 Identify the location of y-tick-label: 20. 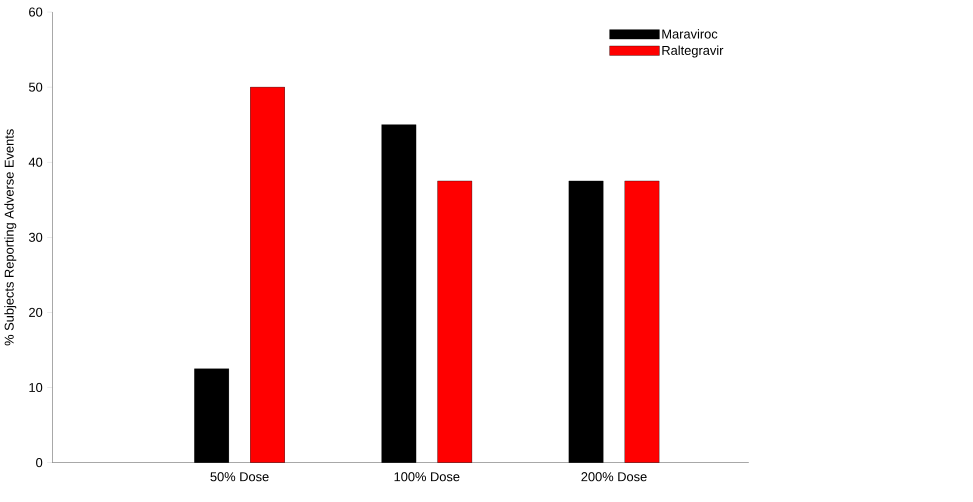
(35, 312).